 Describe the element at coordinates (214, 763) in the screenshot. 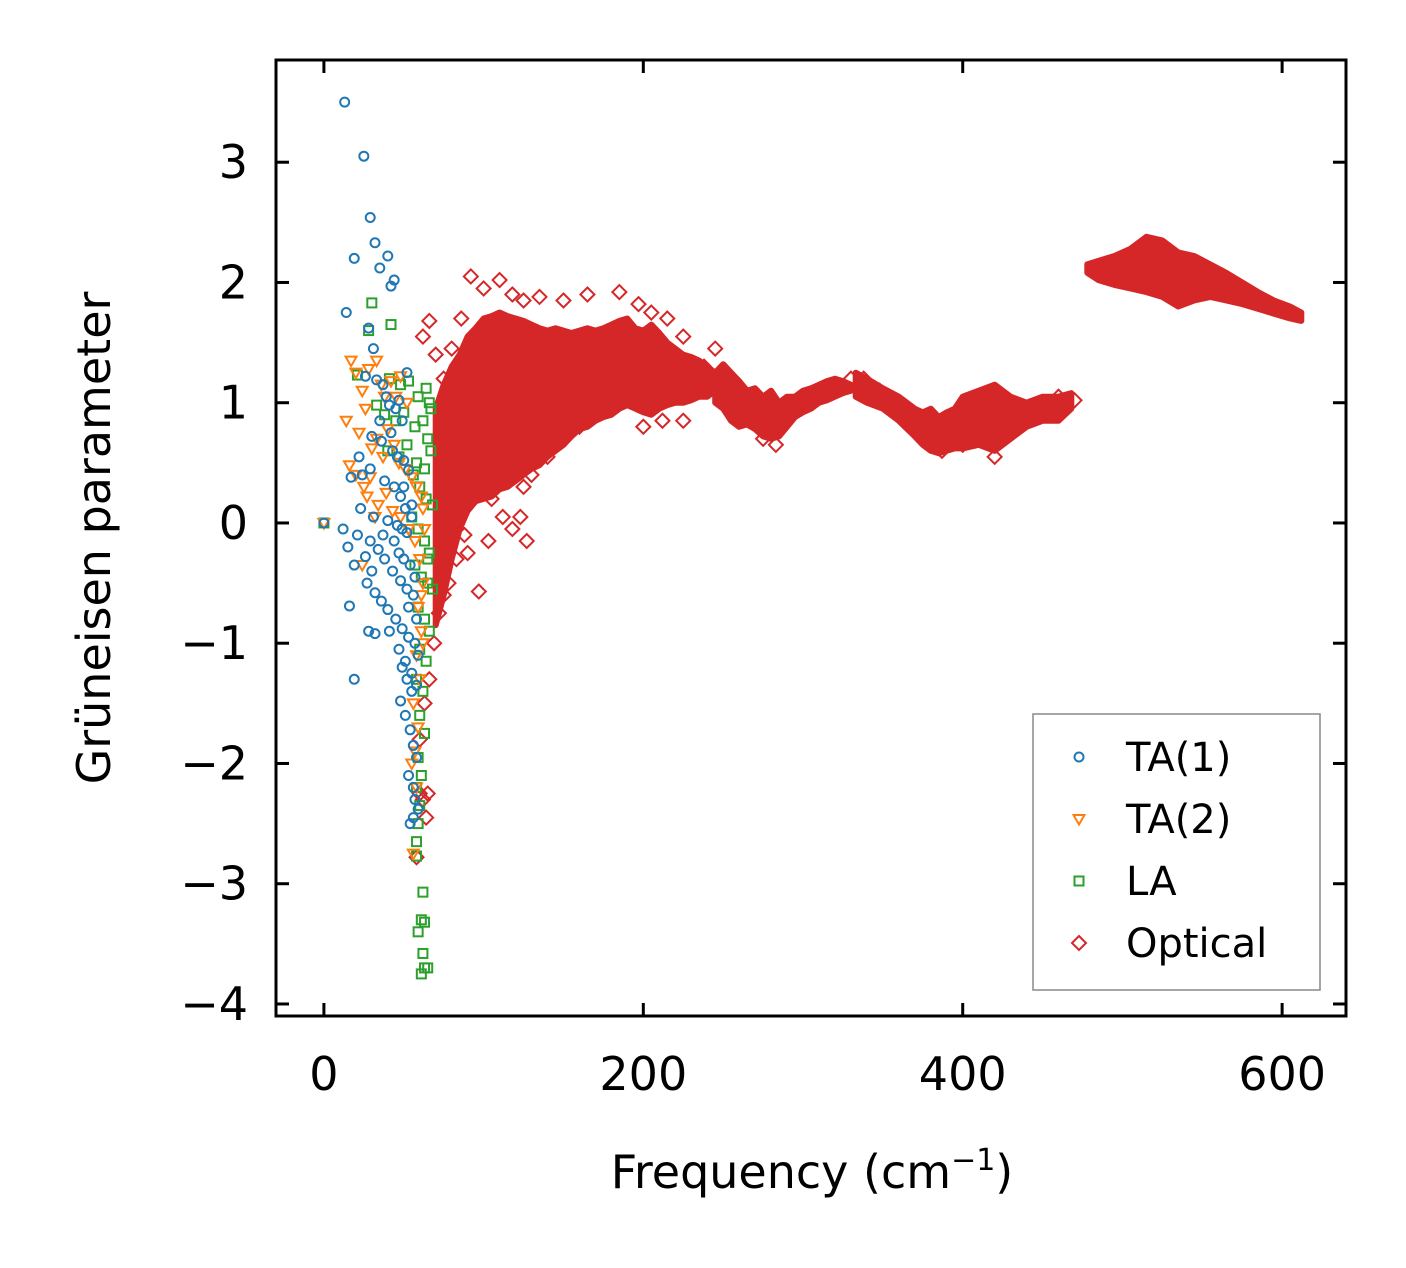

I see `y-tick-label: −2` at that location.